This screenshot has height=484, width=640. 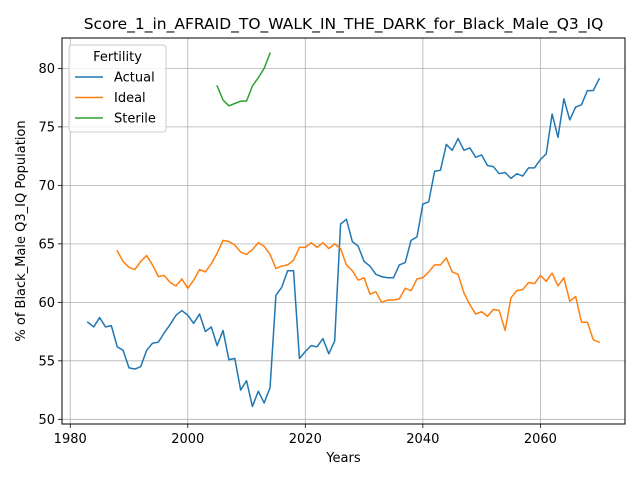 I want to click on x-tick-label: 2020, so click(x=305, y=439).